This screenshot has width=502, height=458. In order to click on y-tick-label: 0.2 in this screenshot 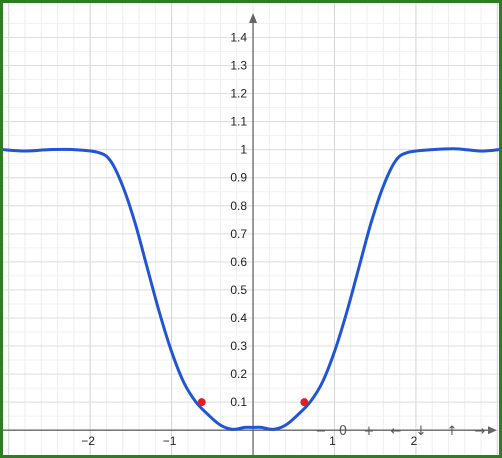, I will do `click(238, 374)`.